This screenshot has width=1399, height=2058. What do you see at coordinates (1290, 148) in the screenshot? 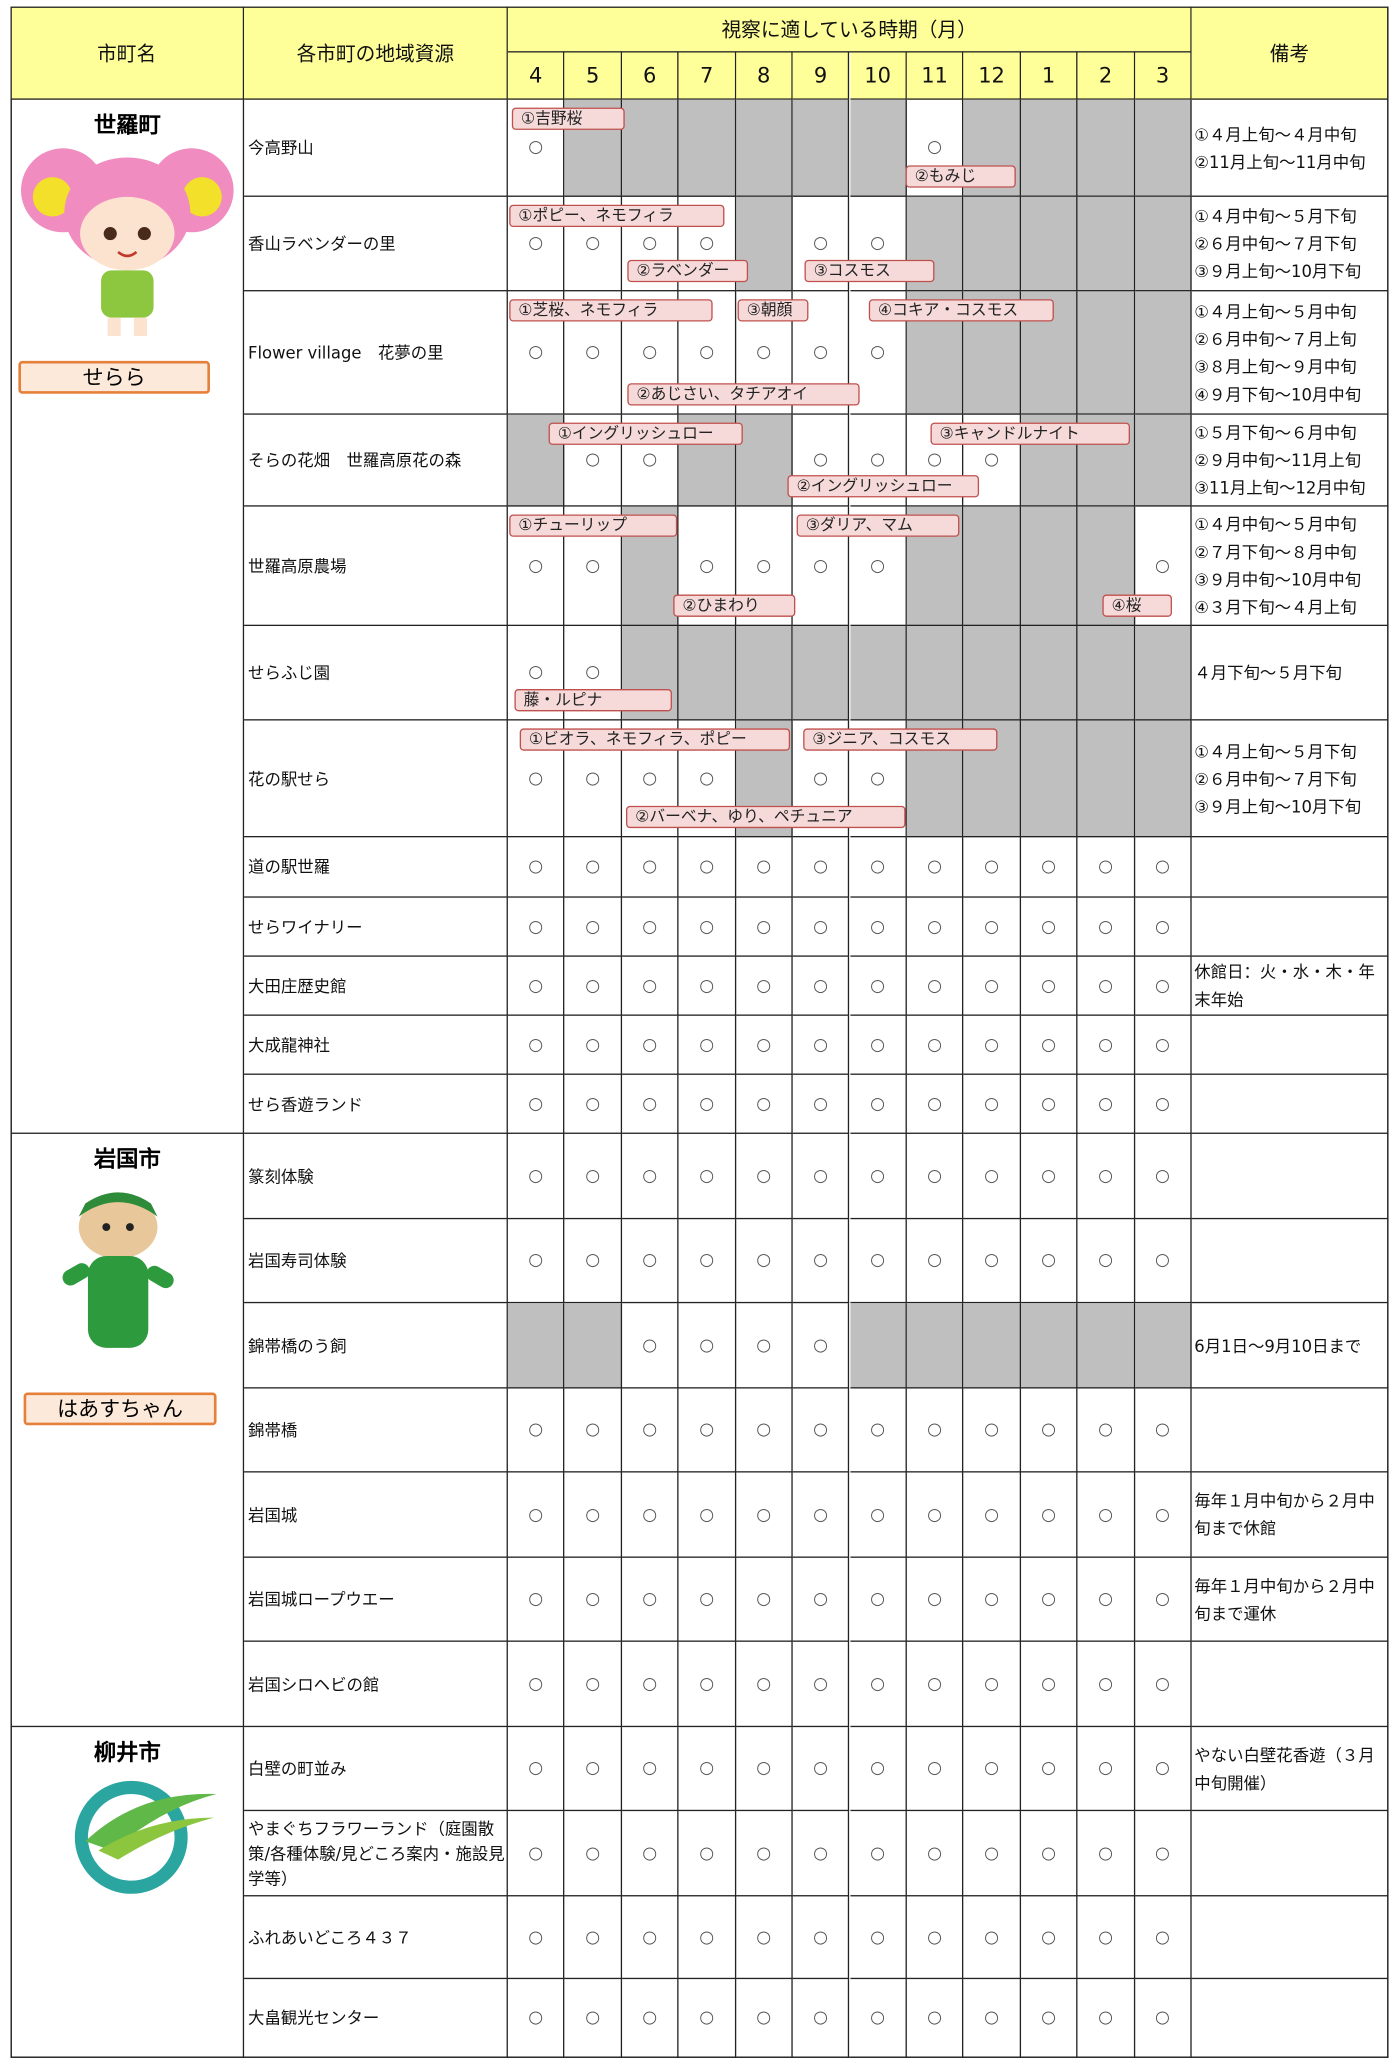
I see `remarks-cell: ①４月上旬～４月中旬 ②11月上旬～11月中旬` at bounding box center [1290, 148].